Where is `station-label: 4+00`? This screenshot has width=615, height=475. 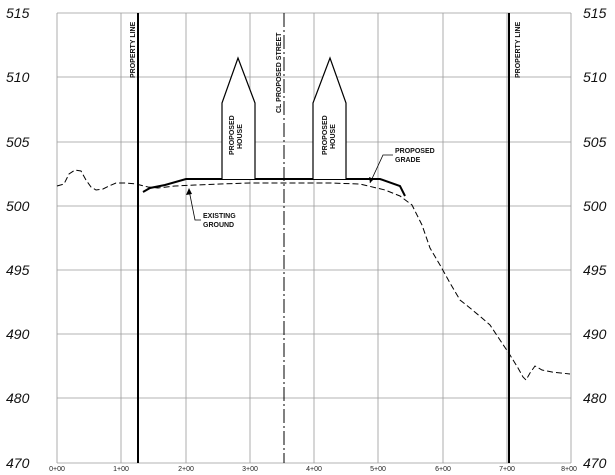 station-label: 4+00 is located at coordinates (314, 469).